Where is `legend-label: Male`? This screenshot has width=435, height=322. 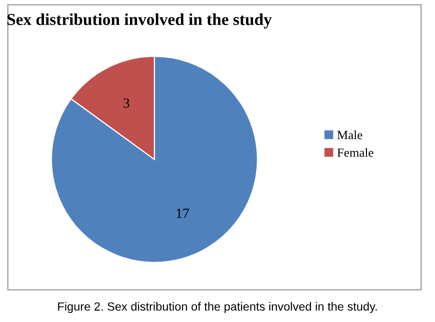 legend-label: Male is located at coordinates (349, 135).